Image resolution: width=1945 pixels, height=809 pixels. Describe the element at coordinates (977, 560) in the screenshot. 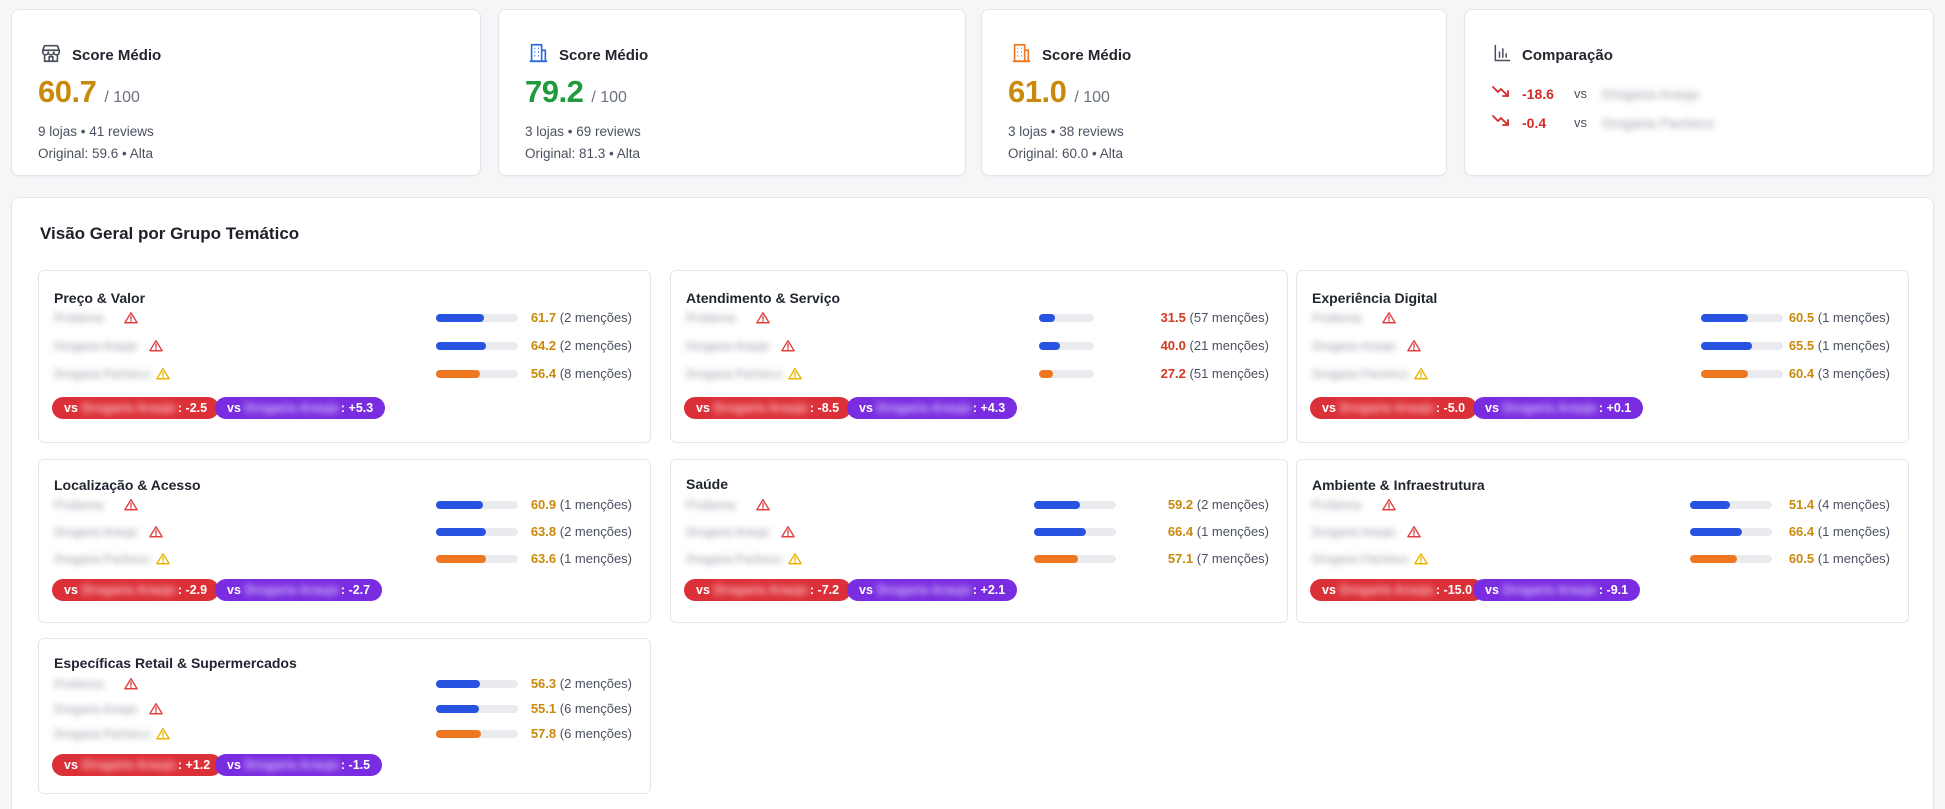

I see `theme-store-row: Drogaria Pacheco 57.1 (7 menções)` at that location.